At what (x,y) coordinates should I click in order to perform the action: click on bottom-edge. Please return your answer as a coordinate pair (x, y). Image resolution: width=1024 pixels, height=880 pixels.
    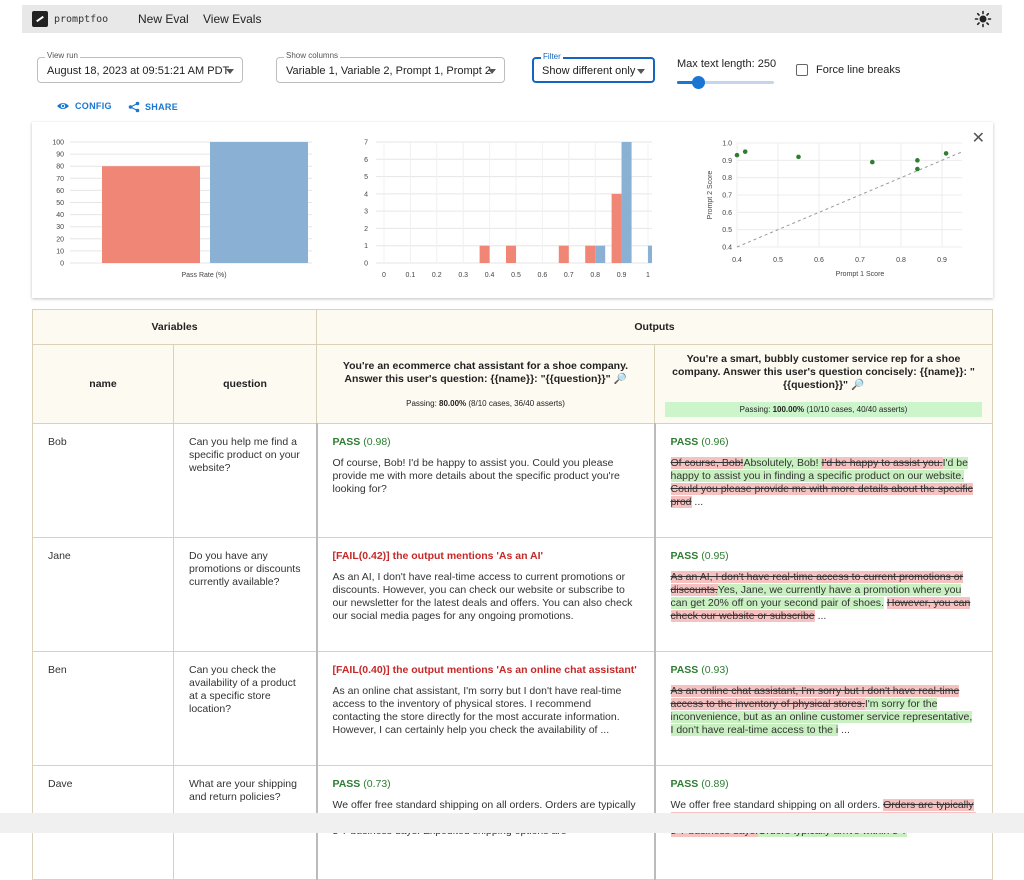
    Looking at the image, I should click on (512, 823).